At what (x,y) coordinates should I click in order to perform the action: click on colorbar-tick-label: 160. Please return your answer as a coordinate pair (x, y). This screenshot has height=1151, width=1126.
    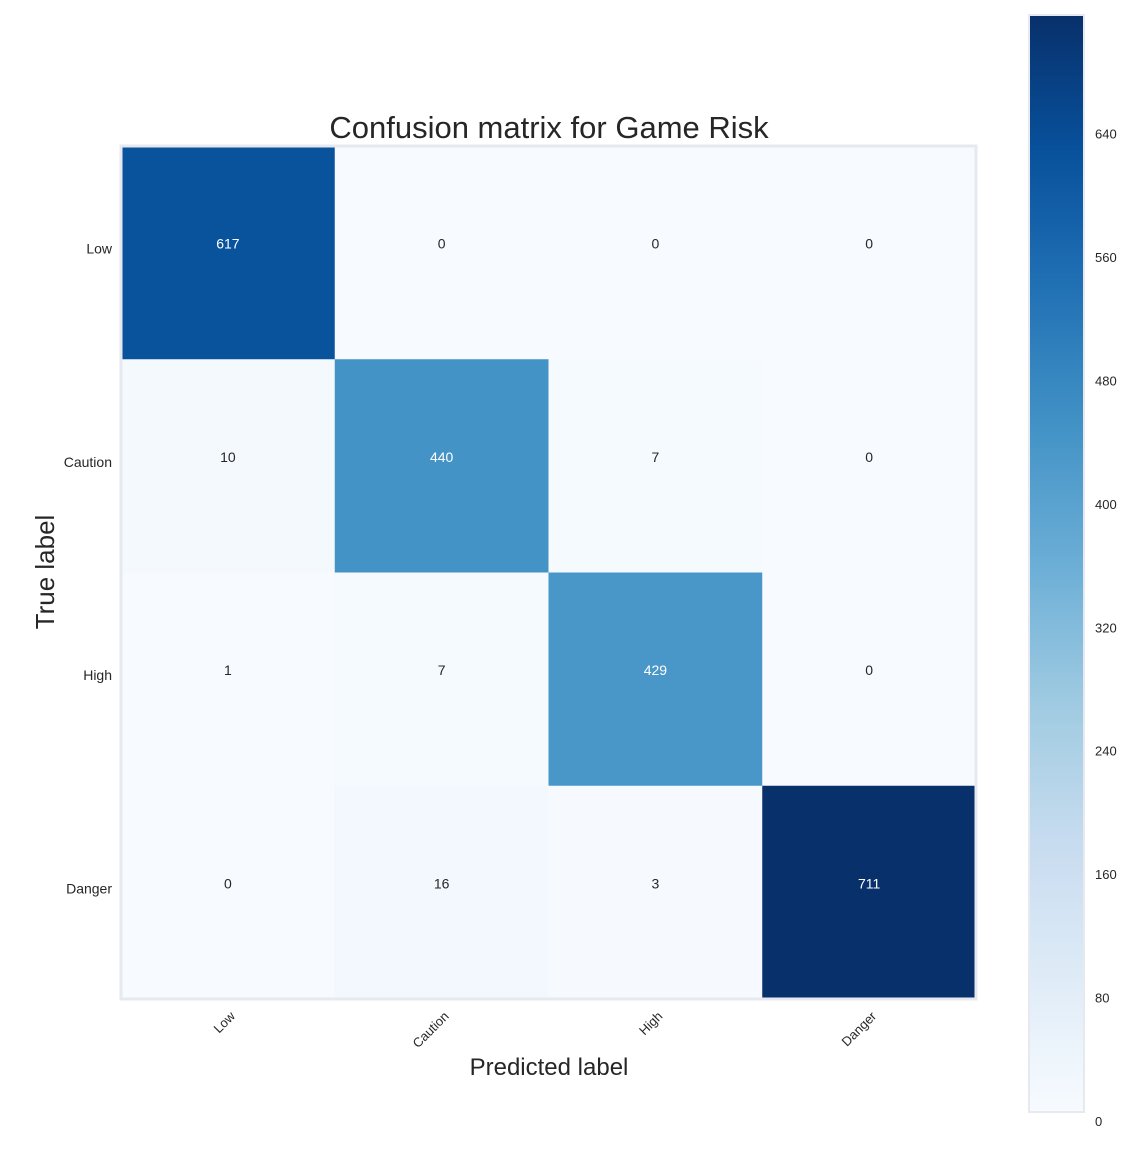
    Looking at the image, I should click on (1106, 874).